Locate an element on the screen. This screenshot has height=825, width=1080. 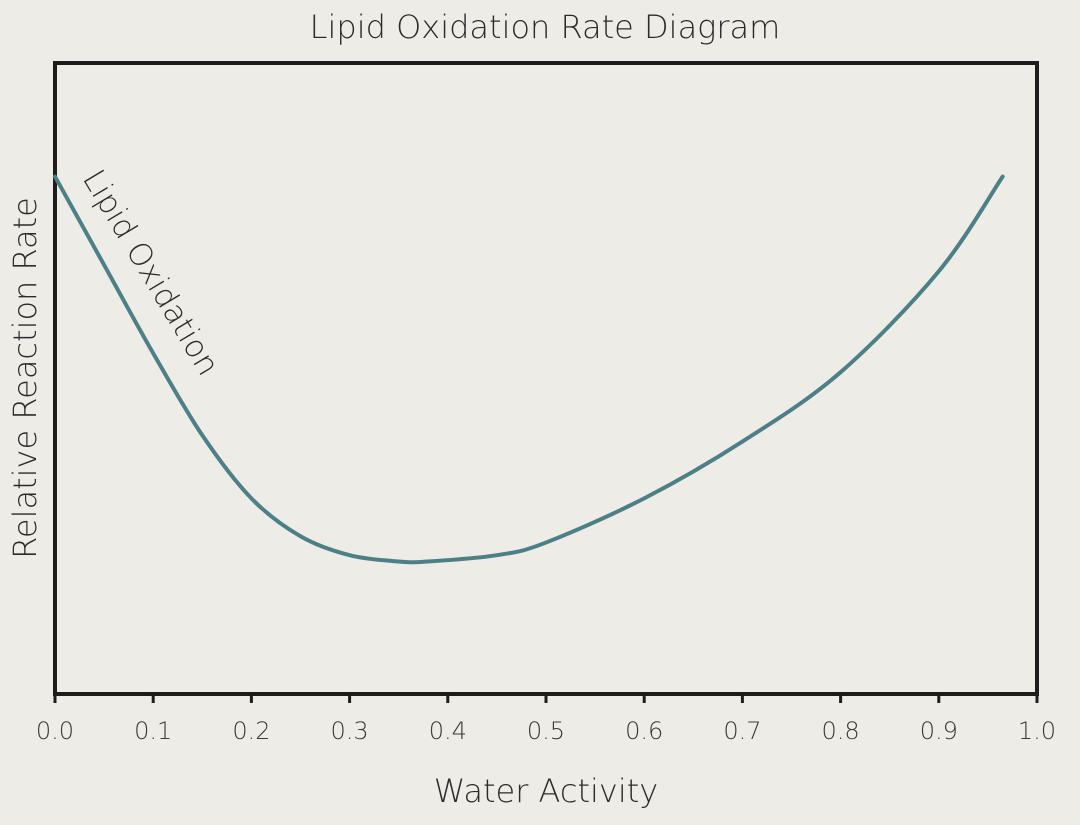
x-tick-label: 0.7 is located at coordinates (742, 731).